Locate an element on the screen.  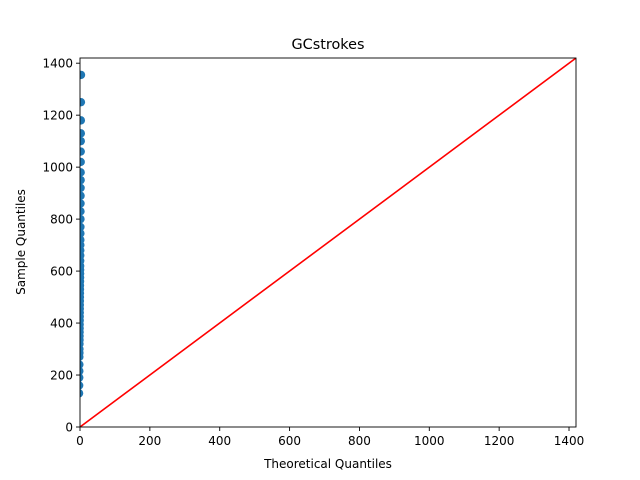
chart-title: GCstrokes is located at coordinates (328, 45).